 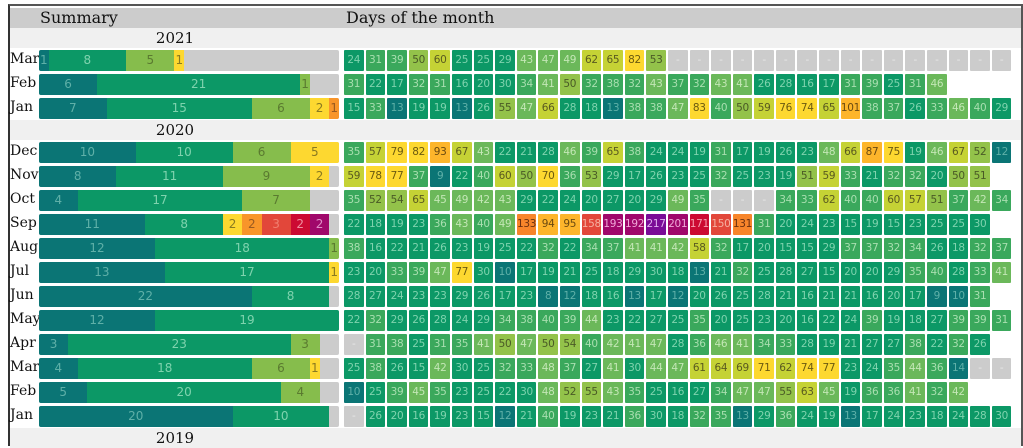 What do you see at coordinates (58, 368) in the screenshot?
I see `summary-segment: 4` at bounding box center [58, 368].